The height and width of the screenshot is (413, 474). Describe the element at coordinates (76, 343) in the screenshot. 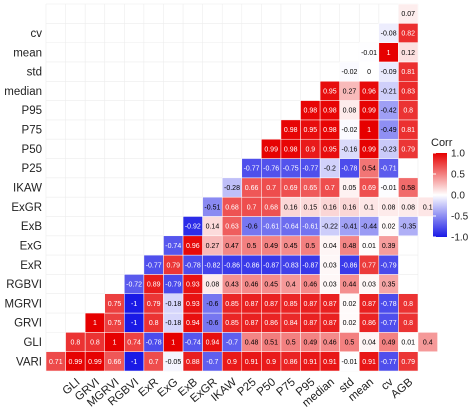

I see `cell-value-label: 0.8` at that location.